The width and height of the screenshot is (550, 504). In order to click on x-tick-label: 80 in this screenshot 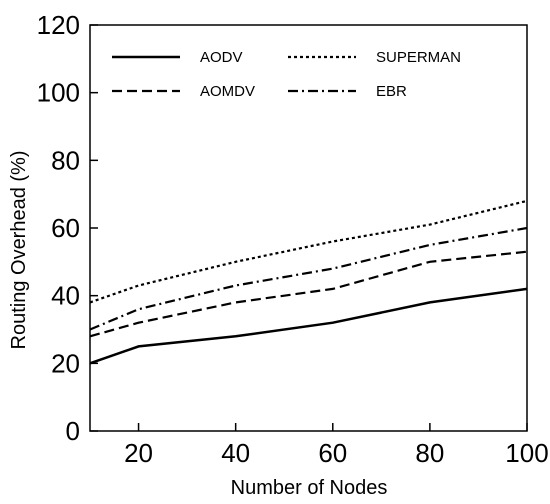, I will do `click(429, 453)`.